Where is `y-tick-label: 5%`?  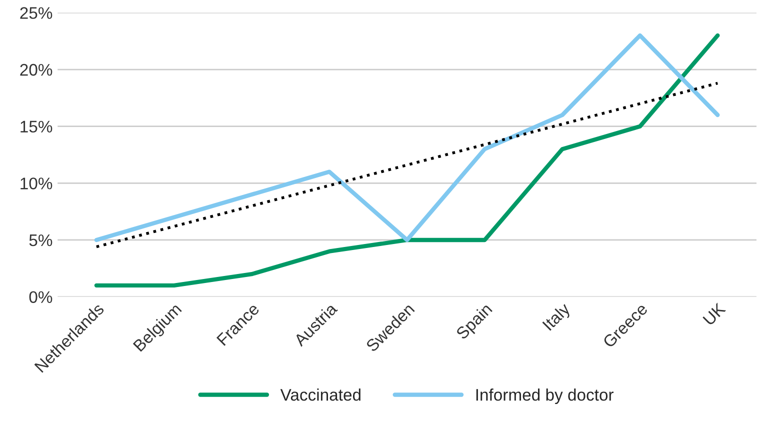
y-tick-label: 5% is located at coordinates (40, 240).